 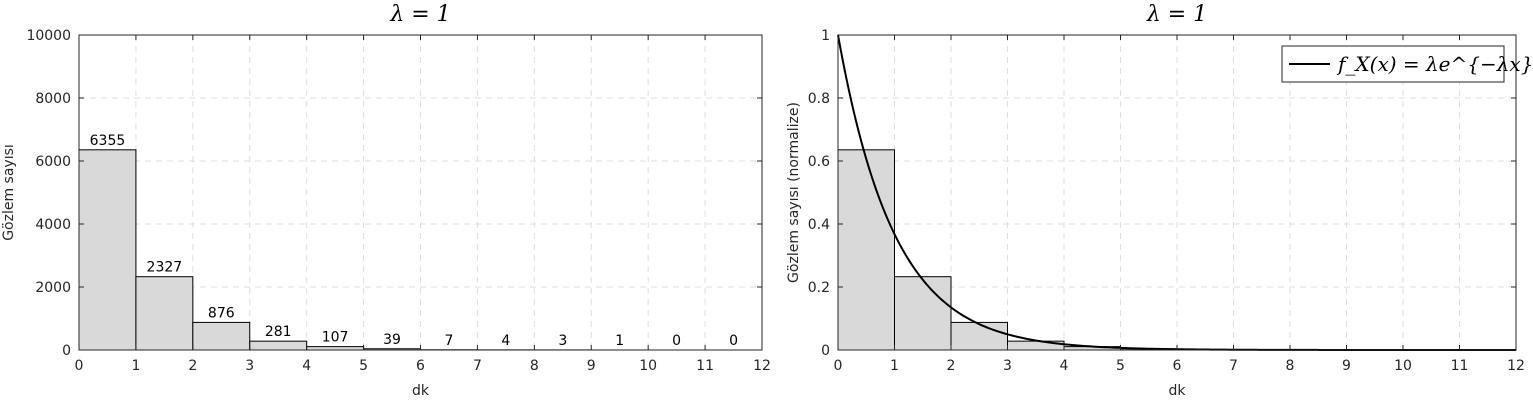 What do you see at coordinates (794, 192) in the screenshot?
I see `y-axis-label: Gözlem sayısı (normalize)` at bounding box center [794, 192].